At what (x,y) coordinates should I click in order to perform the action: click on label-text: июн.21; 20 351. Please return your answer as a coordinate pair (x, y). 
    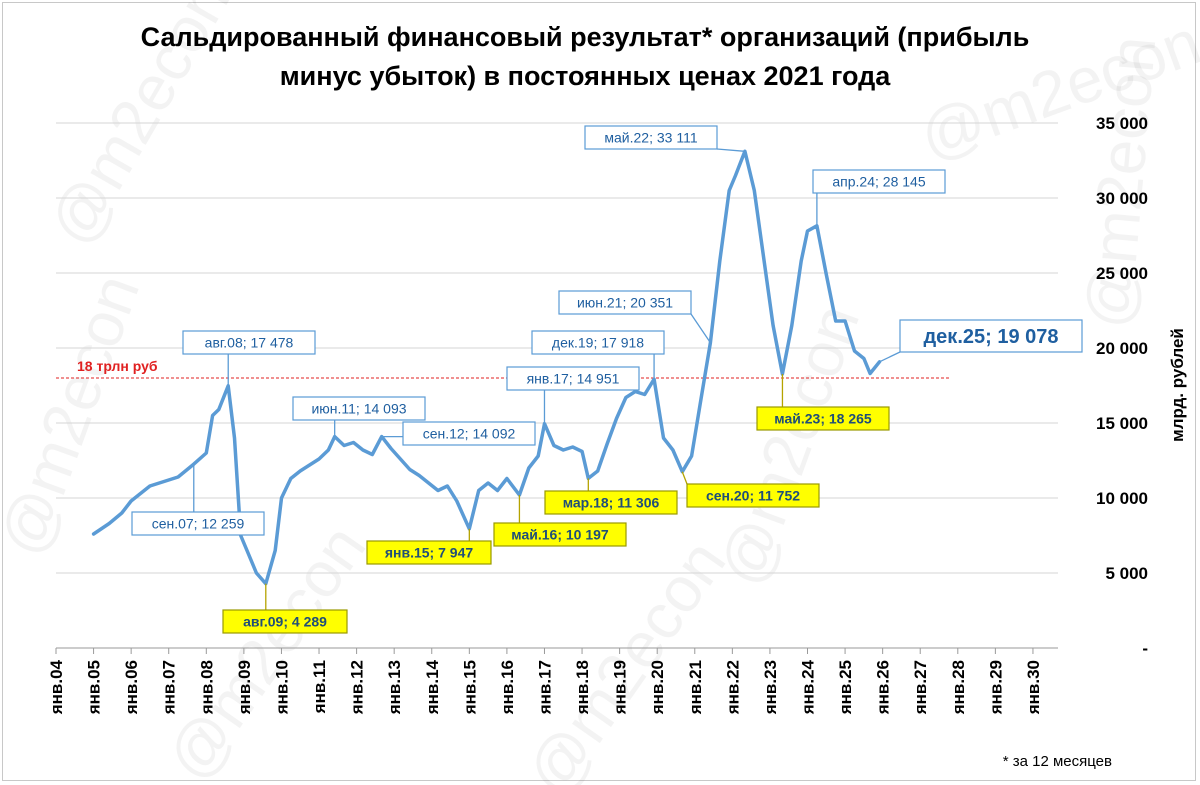
    Looking at the image, I should click on (625, 303).